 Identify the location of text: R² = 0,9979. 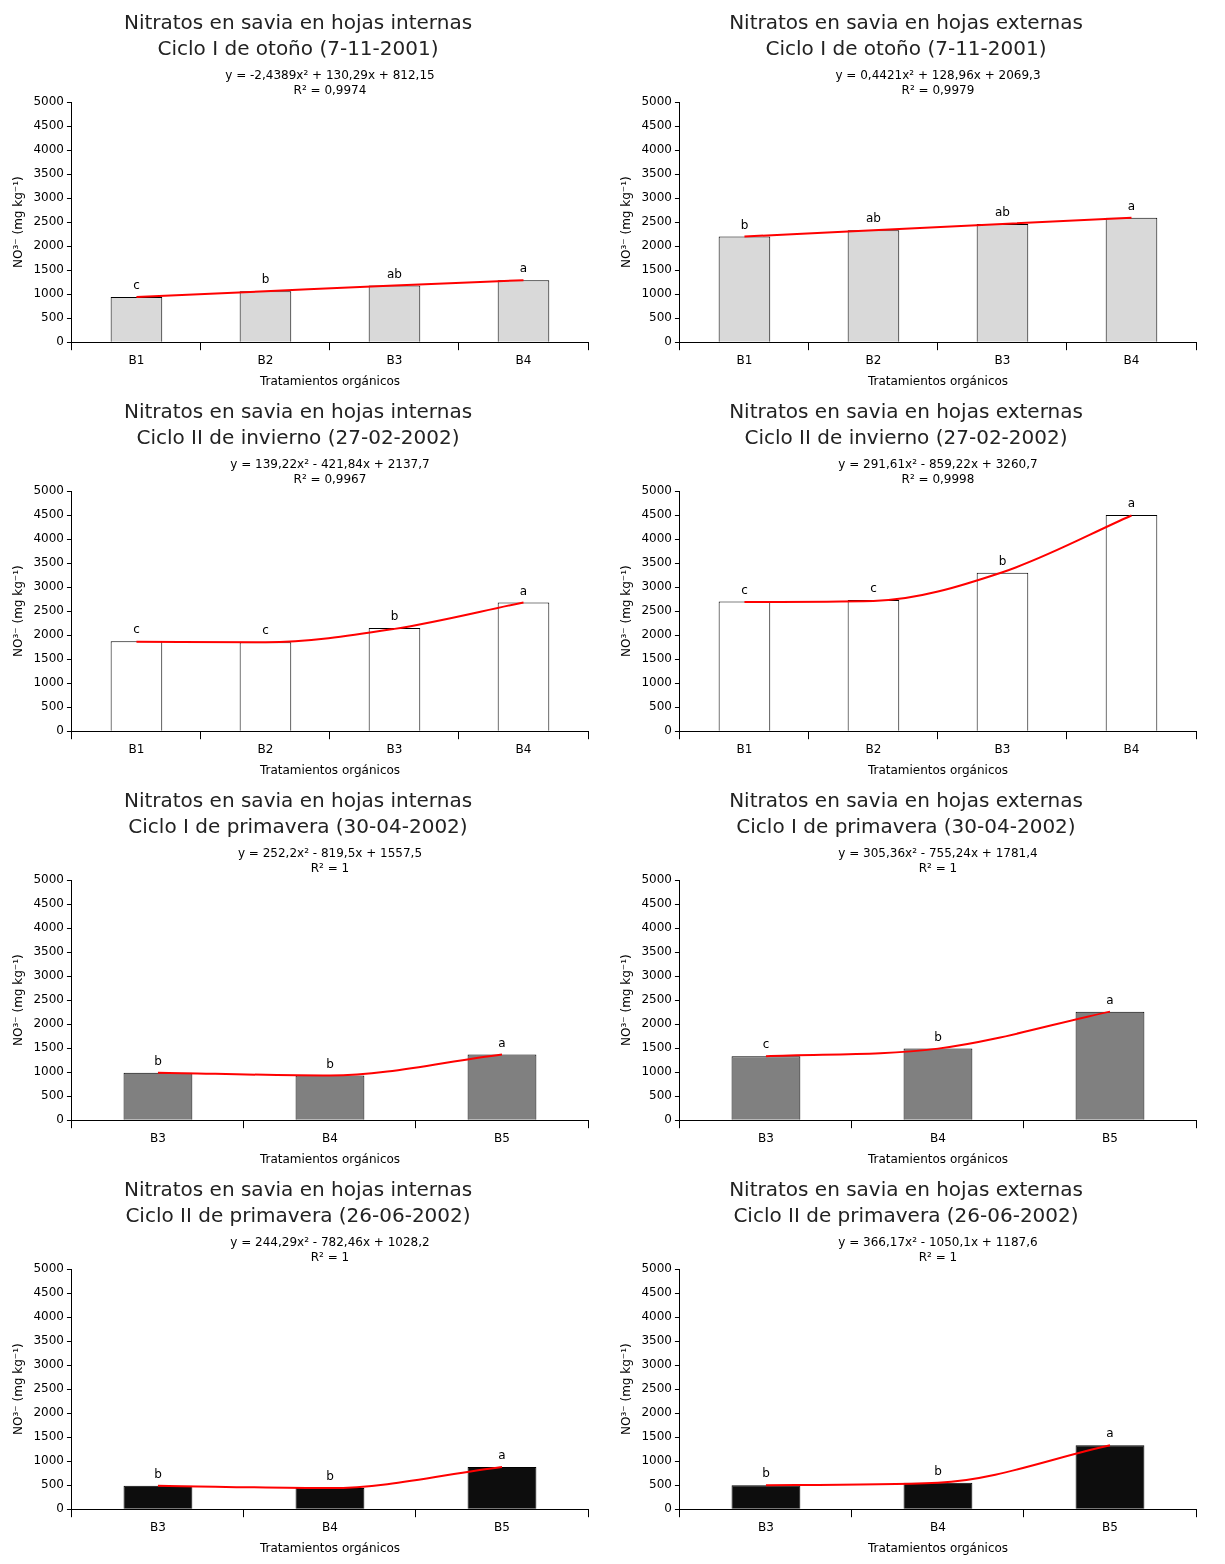
(938, 90).